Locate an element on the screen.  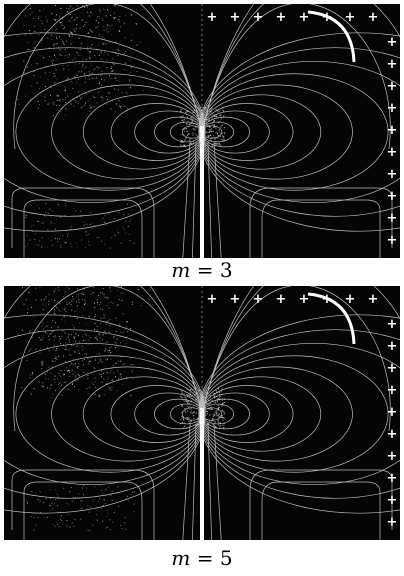
stem-line is located at coordinates (194, 199).